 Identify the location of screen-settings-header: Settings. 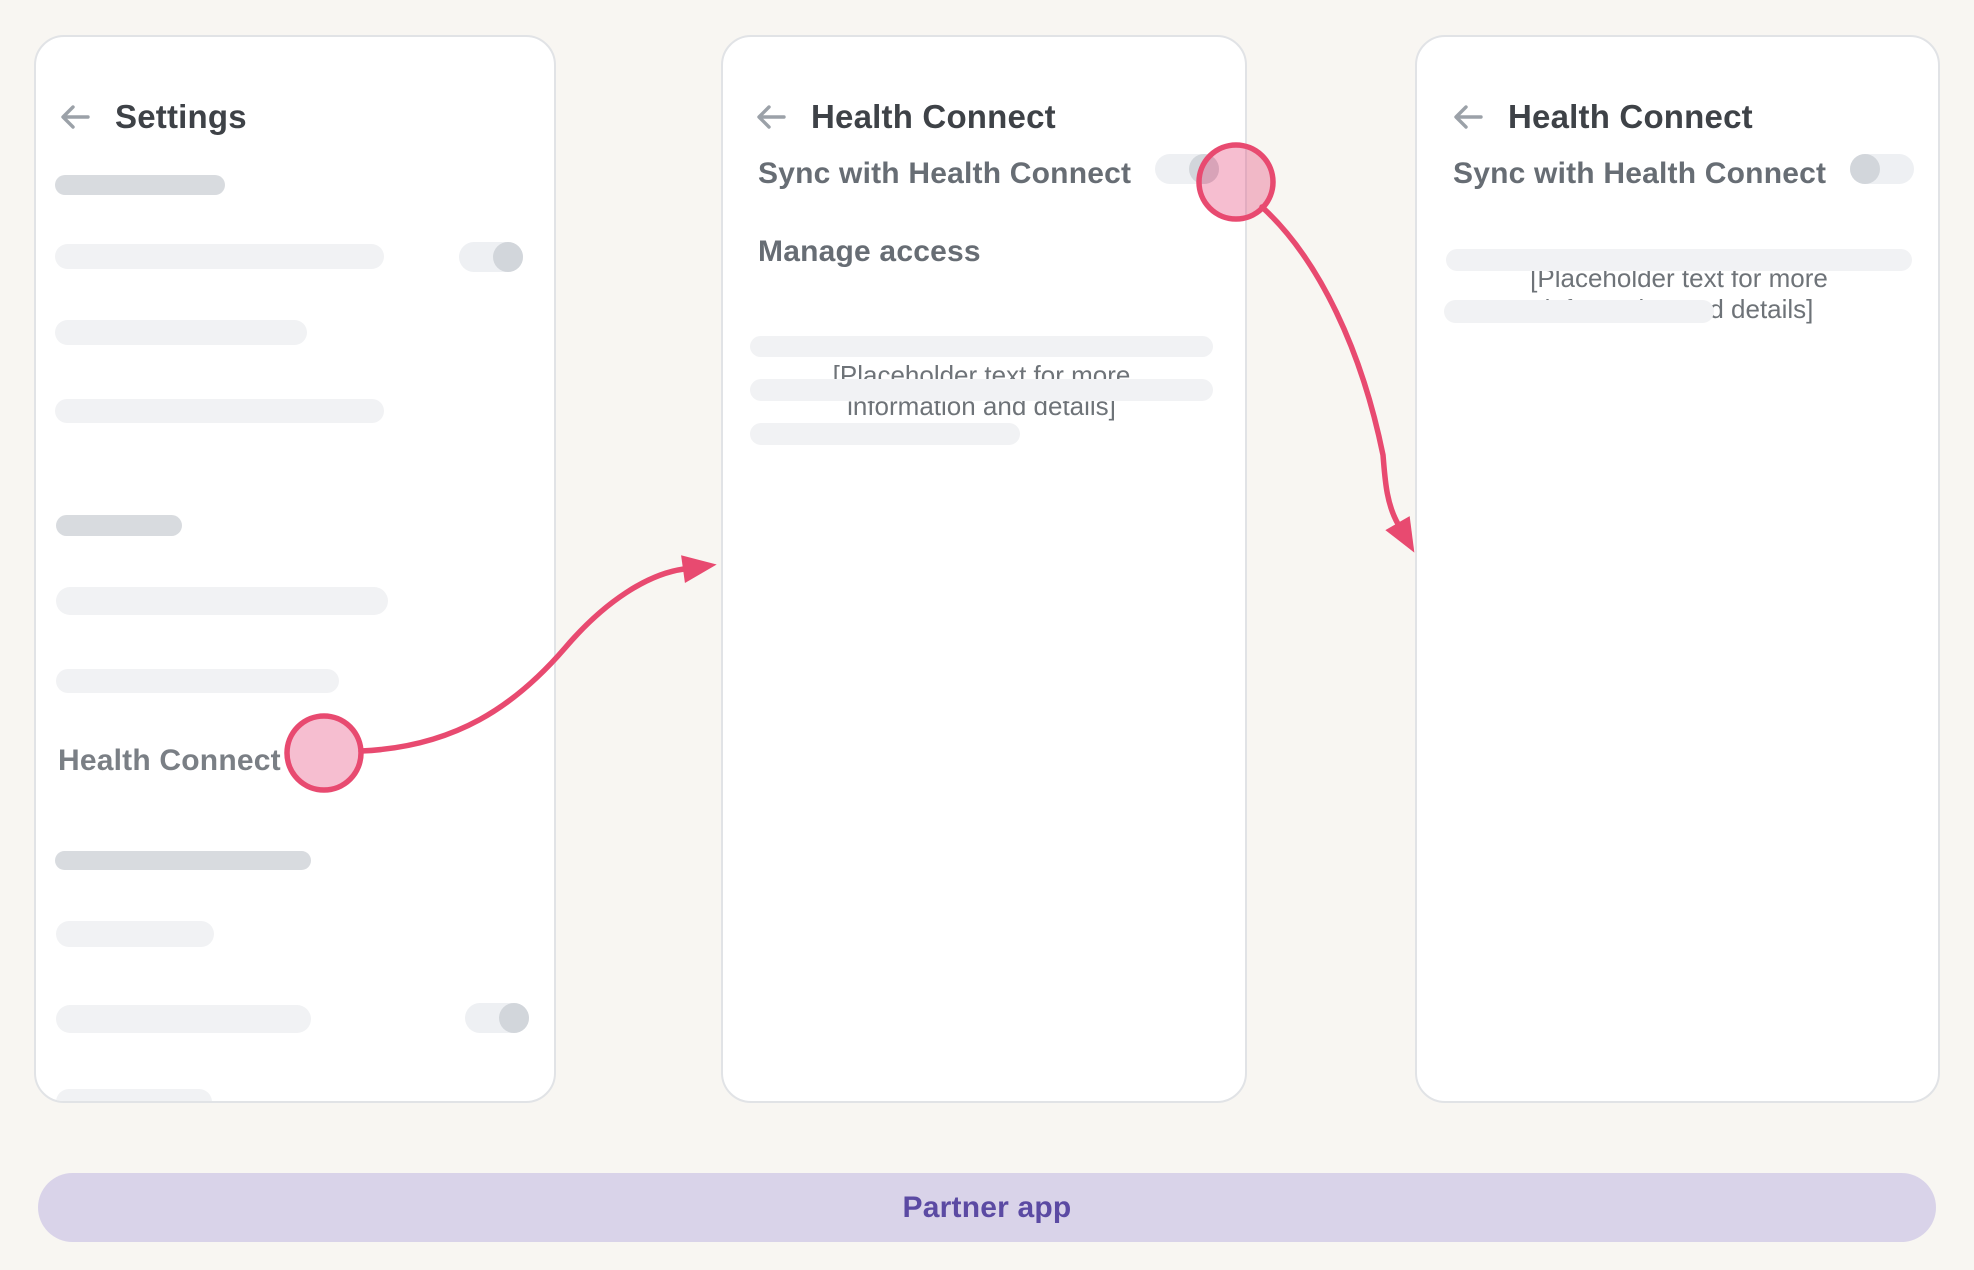
(295, 117).